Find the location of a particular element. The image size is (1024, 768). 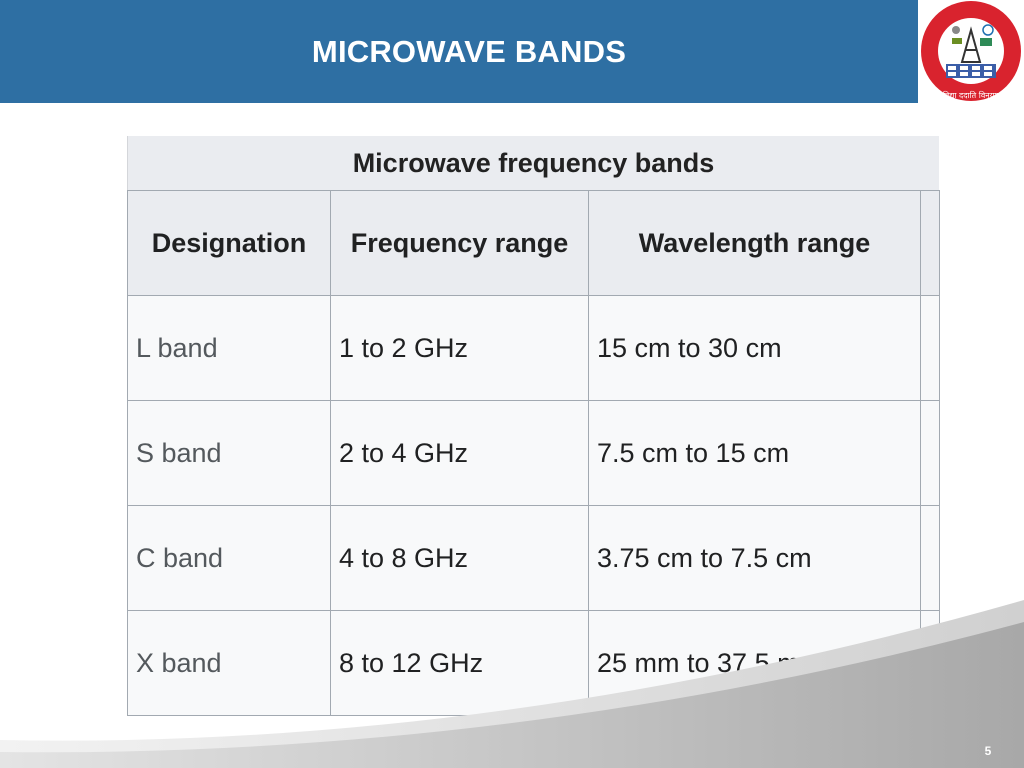

table-cell: 15 cm to 30 cm is located at coordinates (754, 348).